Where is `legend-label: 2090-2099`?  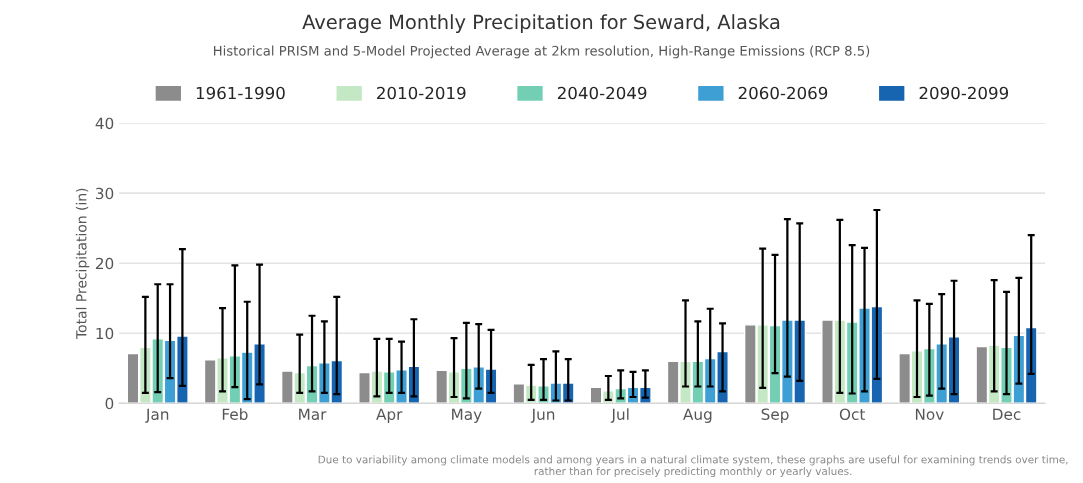
legend-label: 2090-2099 is located at coordinates (964, 93).